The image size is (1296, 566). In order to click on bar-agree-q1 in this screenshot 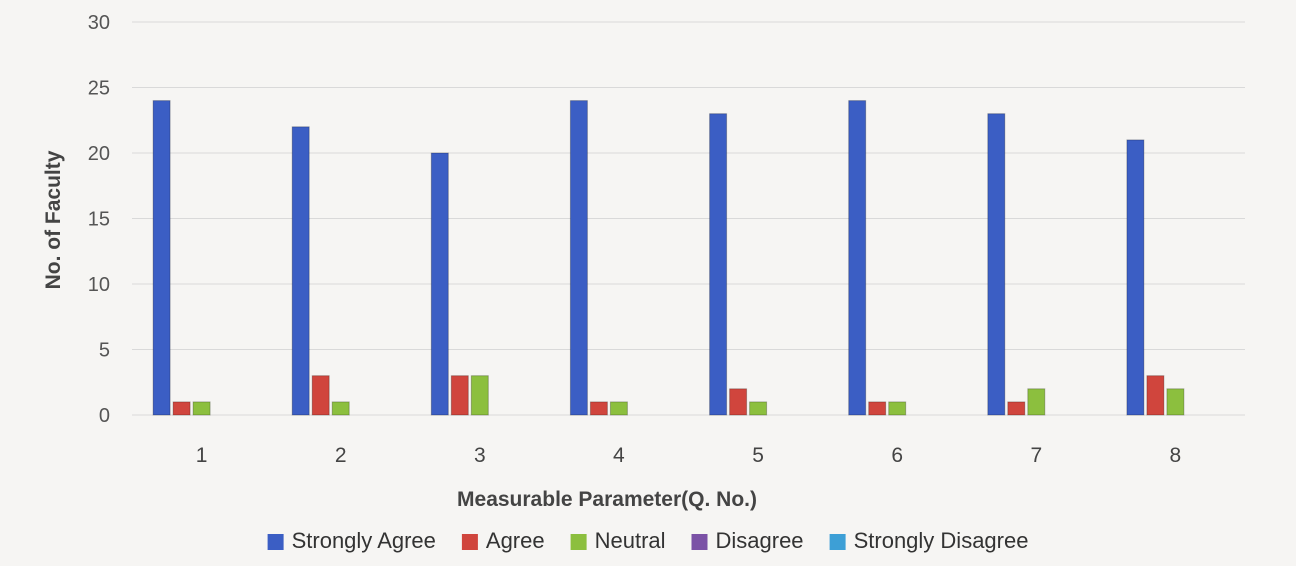, I will do `click(181, 408)`.